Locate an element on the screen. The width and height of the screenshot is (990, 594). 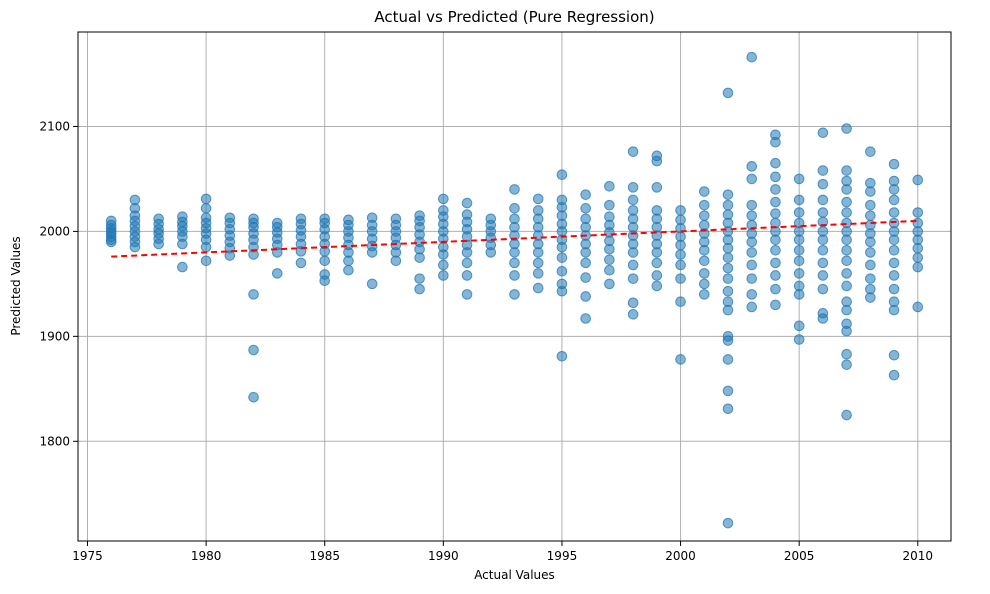
y-tick-label: 1900 is located at coordinates (54, 336).